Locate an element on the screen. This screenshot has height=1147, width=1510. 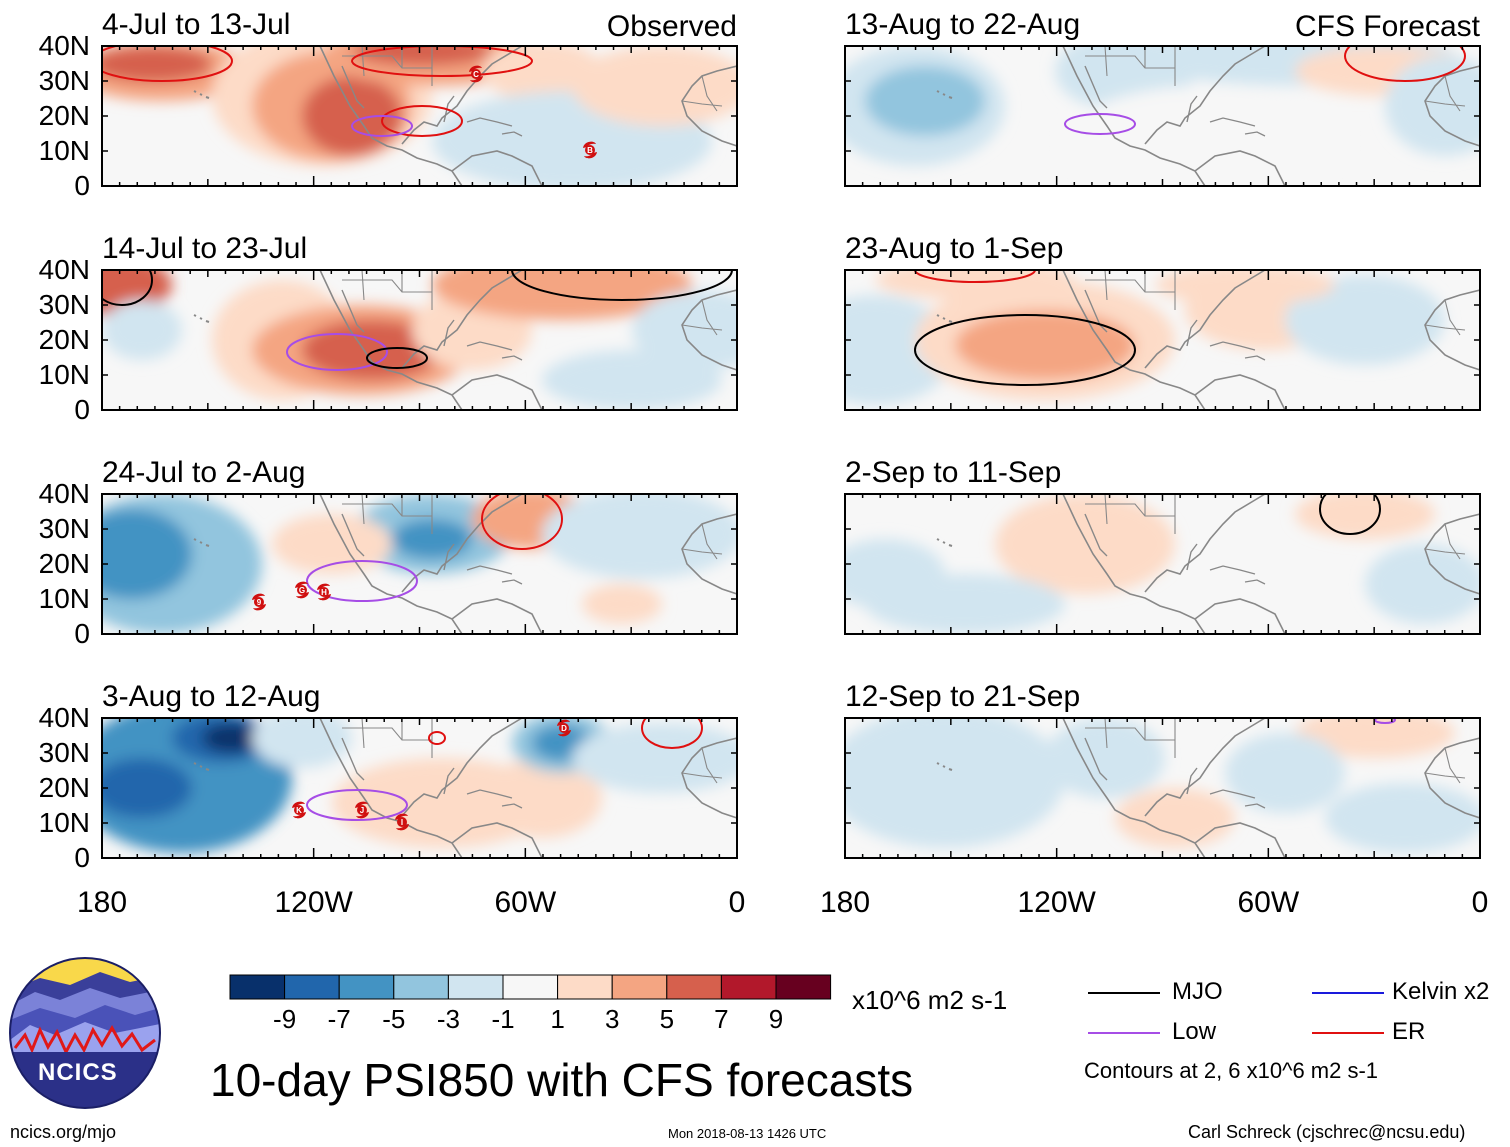
storm-marker: D is located at coordinates (564, 728).